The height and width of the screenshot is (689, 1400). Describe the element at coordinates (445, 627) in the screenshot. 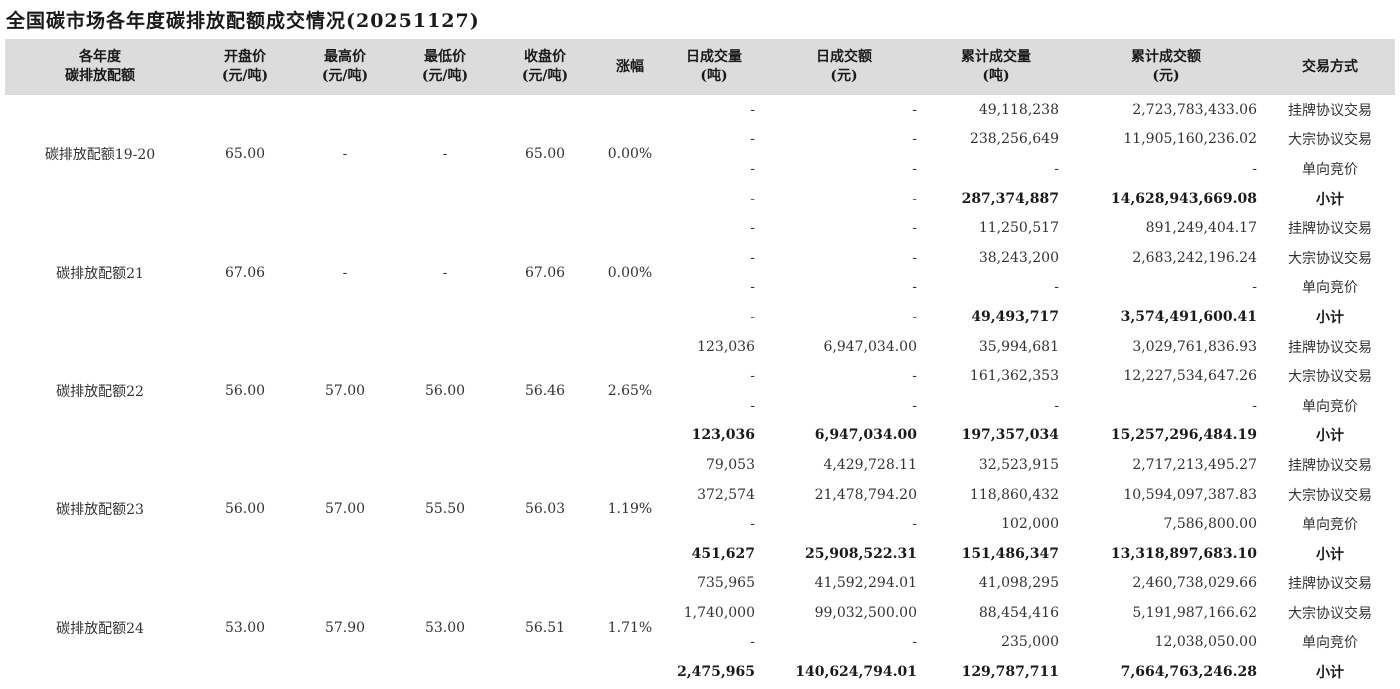

I see `low-price-cell: 53.00` at that location.